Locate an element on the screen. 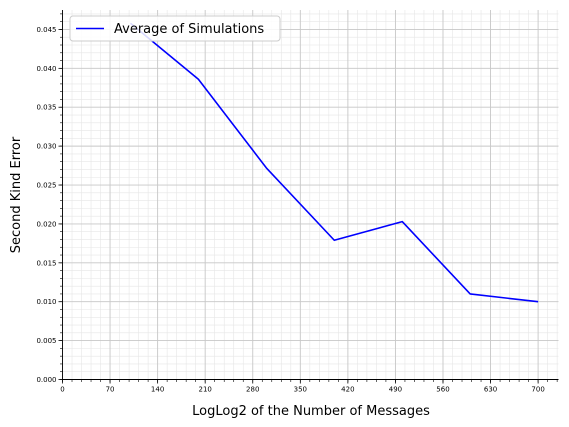  y-tick-label: 0.030 is located at coordinates (46, 147).